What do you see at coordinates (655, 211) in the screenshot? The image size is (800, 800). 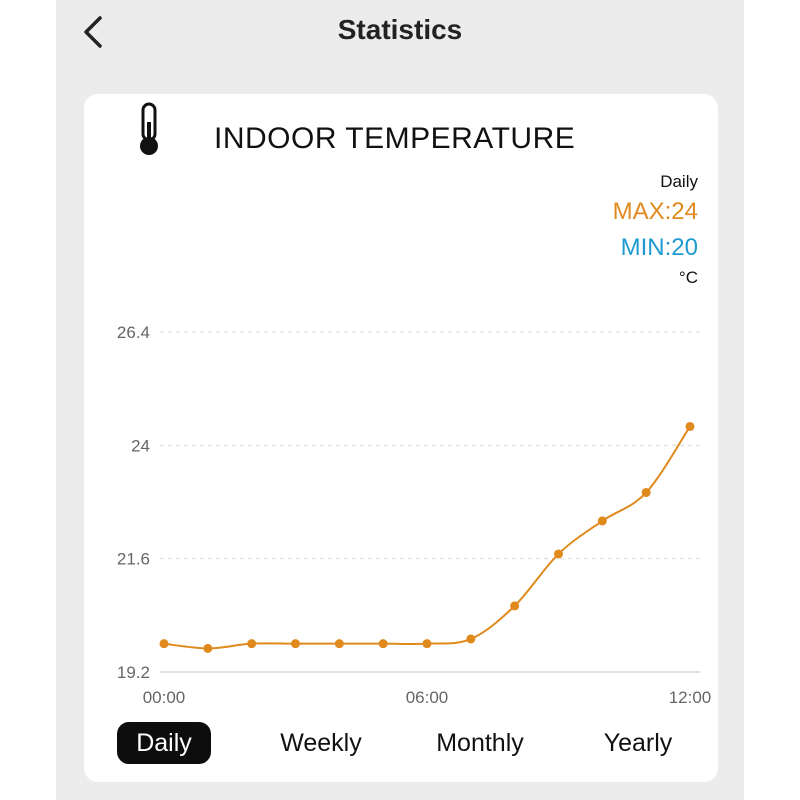 I see `max-value: MAX:24` at bounding box center [655, 211].